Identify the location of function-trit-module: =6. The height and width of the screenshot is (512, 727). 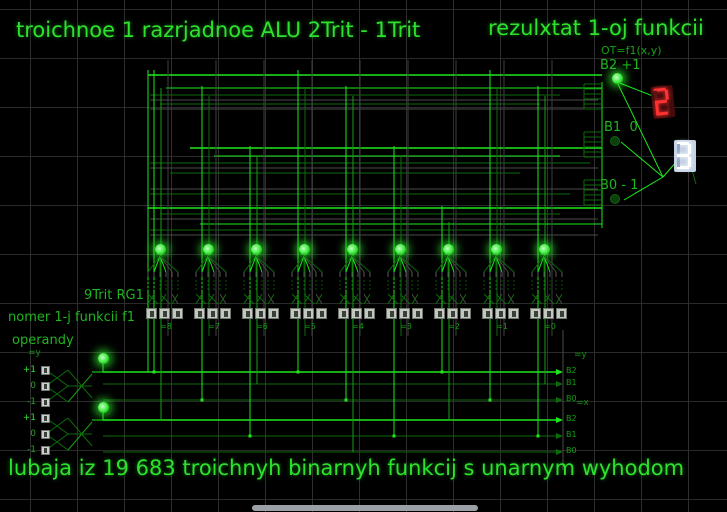
(262, 289).